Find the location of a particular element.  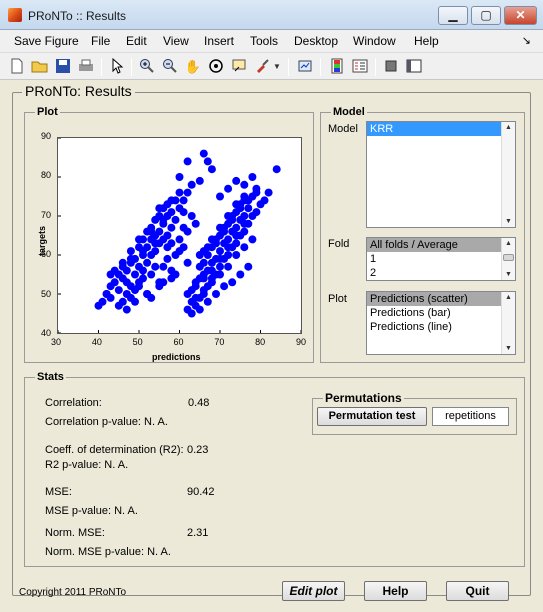

menu-tools: Tools is located at coordinates (264, 41).